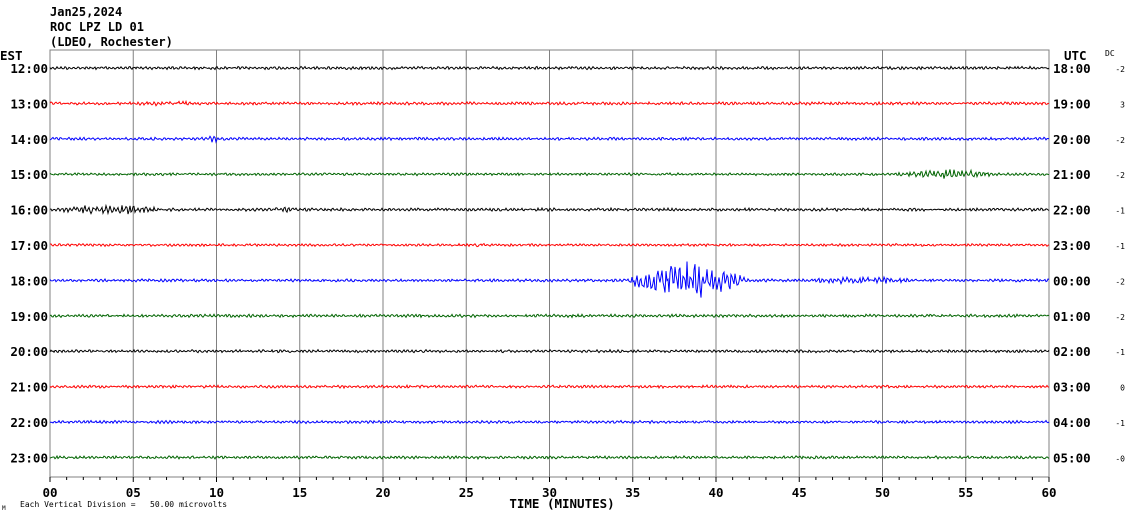 Image resolution: width=1130 pixels, height=519 pixels. What do you see at coordinates (1072, 245) in the screenshot?
I see `utc-time-label: 23:00` at bounding box center [1072, 245].